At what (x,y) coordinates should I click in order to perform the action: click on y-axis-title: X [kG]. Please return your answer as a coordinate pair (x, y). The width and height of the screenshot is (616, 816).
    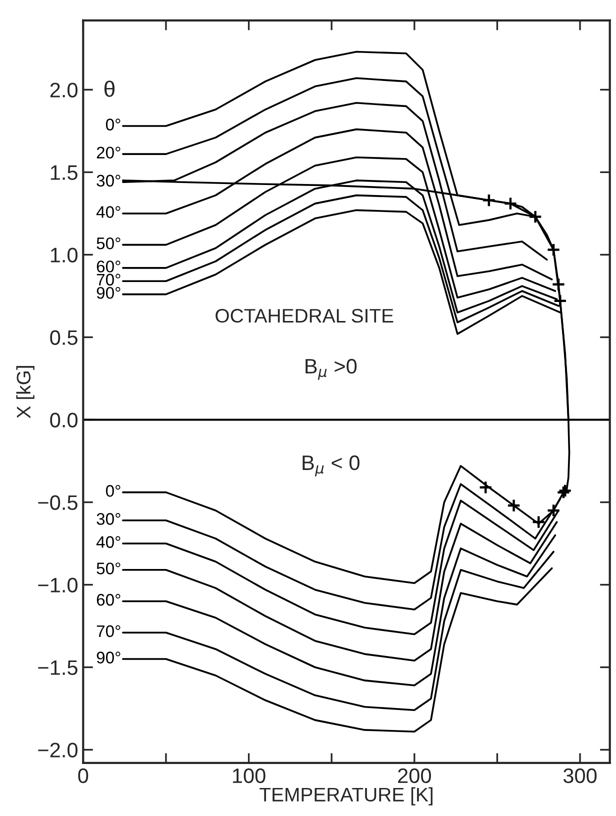
    Looking at the image, I should click on (25, 392).